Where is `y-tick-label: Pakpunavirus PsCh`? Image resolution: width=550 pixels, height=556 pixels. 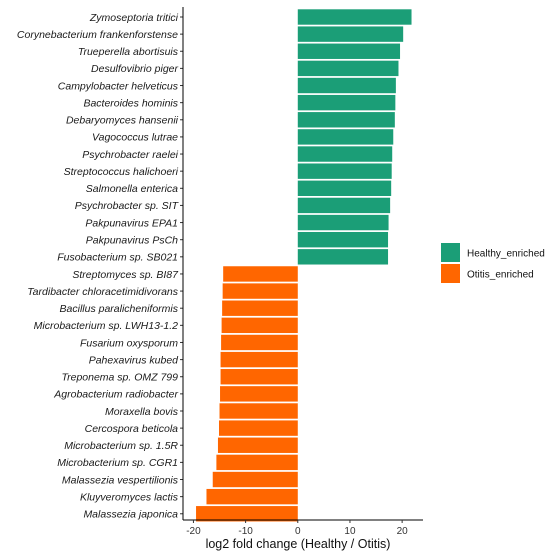
y-tick-label: Pakpunavirus PsCh is located at coordinates (132, 240).